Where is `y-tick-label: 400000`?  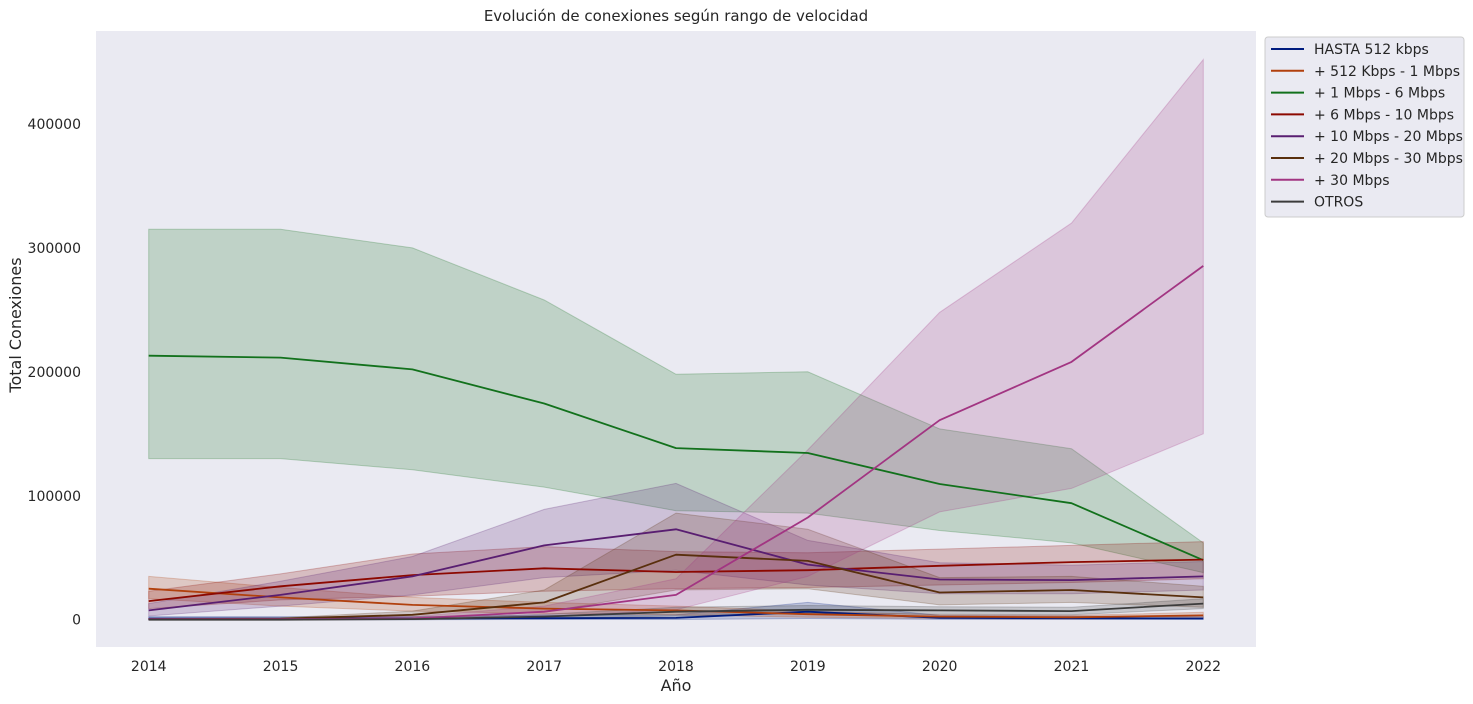 y-tick-label: 400000 is located at coordinates (54, 125).